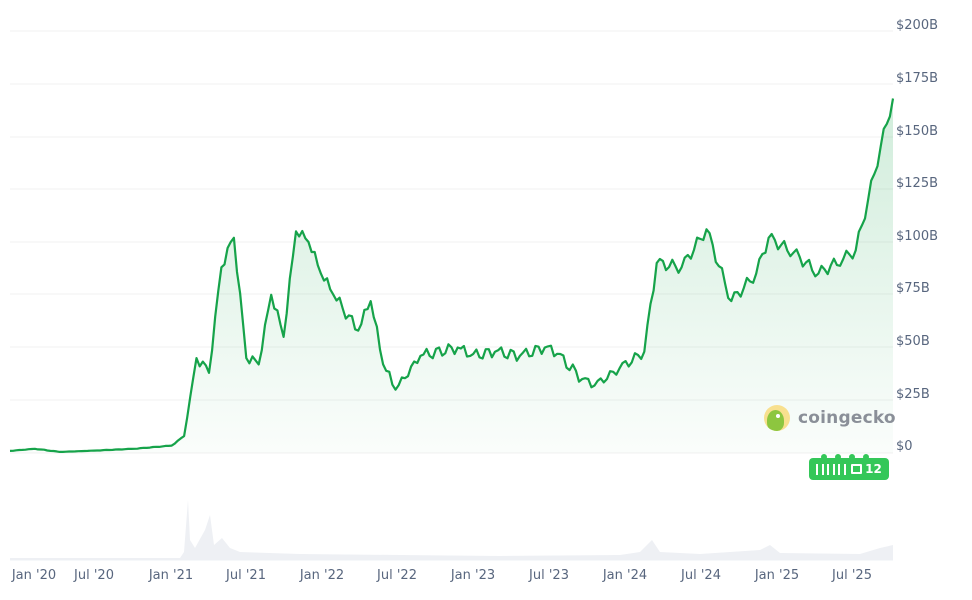 The image size is (972, 600). What do you see at coordinates (913, 394) in the screenshot?
I see `y-tick-label: $25B` at bounding box center [913, 394].